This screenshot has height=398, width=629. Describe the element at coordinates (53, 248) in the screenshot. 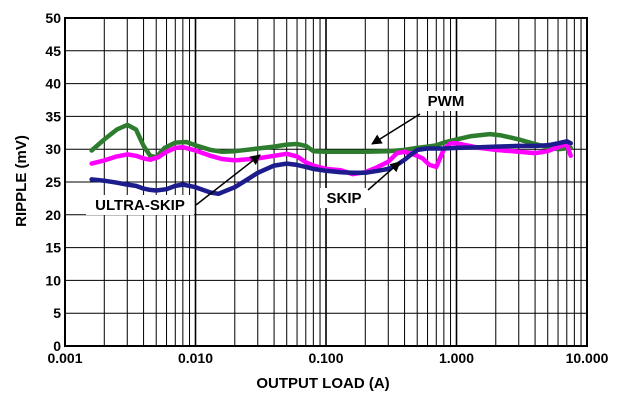

I see `y-tick-label: 15` at that location.